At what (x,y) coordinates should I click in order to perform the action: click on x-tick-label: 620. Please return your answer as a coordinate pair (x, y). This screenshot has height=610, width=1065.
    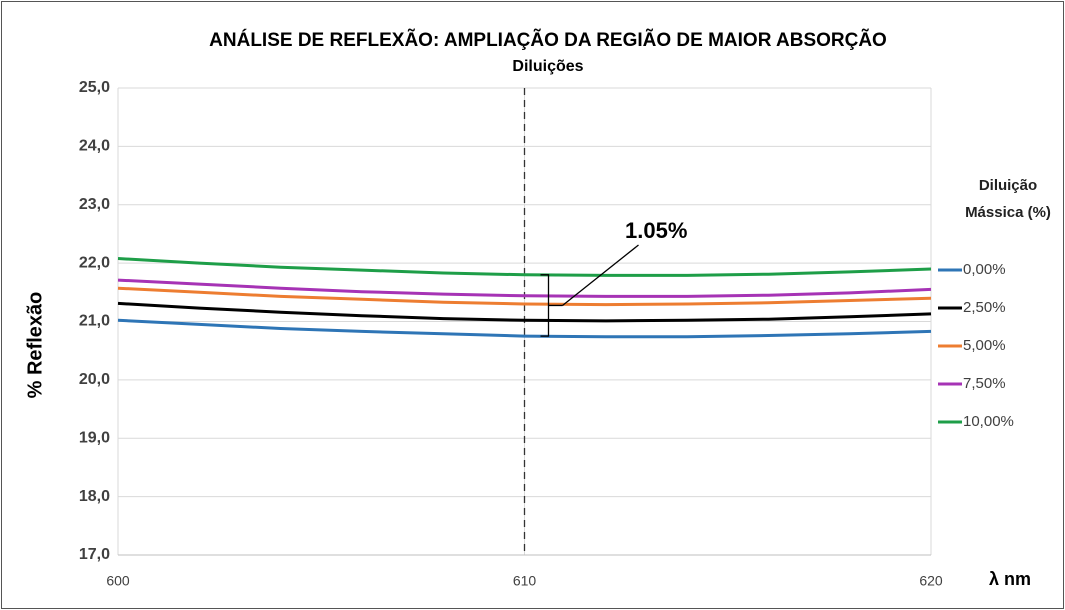
    Looking at the image, I should click on (931, 581).